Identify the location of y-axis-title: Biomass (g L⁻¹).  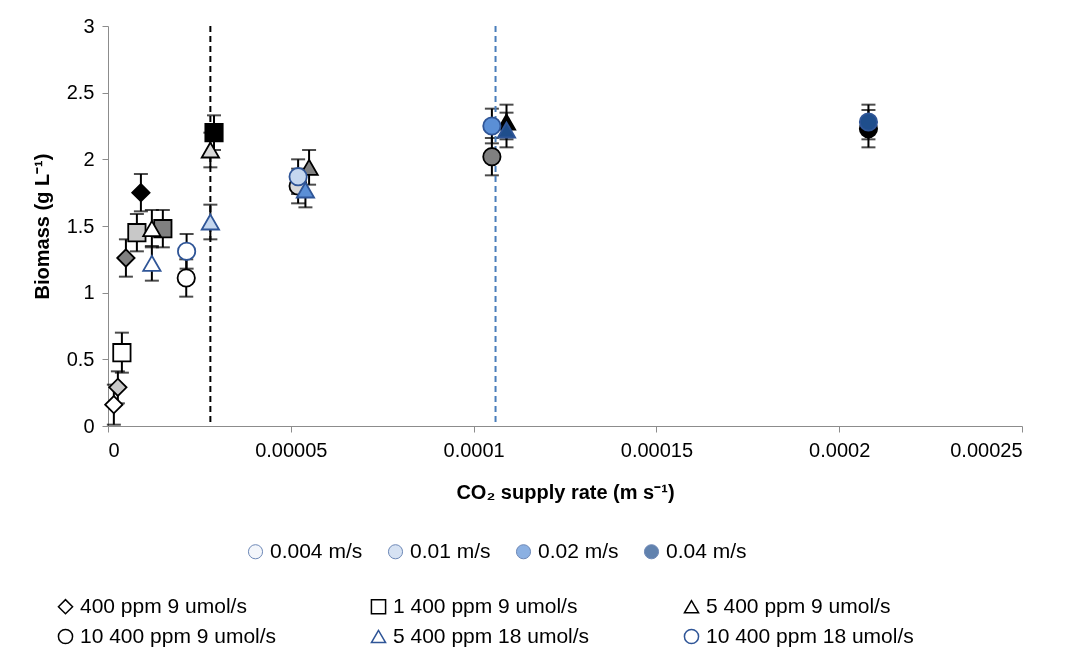
(41, 226).